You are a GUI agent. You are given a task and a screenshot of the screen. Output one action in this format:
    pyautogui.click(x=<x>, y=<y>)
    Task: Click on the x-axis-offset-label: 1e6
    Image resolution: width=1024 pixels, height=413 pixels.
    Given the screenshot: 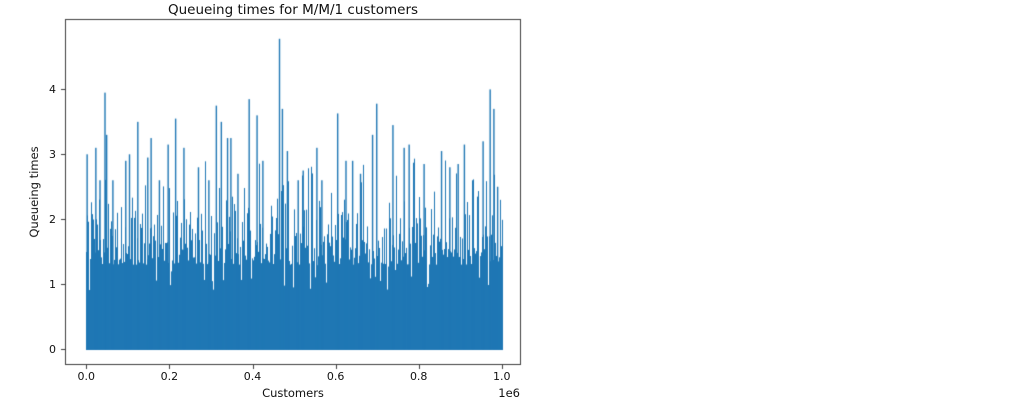 What is the action you would take?
    pyautogui.click(x=509, y=393)
    